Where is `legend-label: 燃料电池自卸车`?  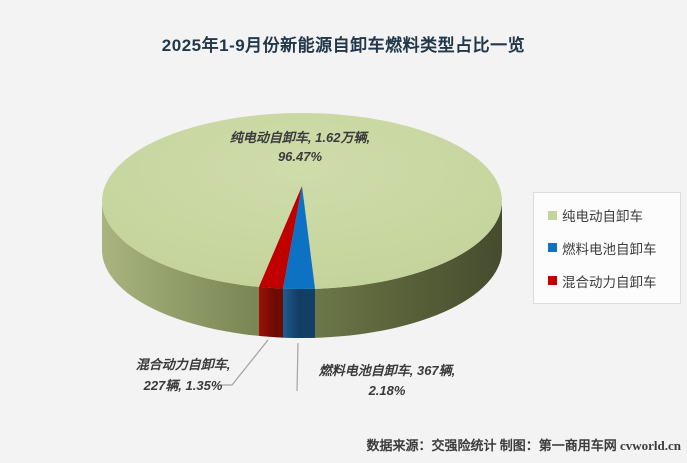 legend-label: 燃料电池自卸车 is located at coordinates (609, 249).